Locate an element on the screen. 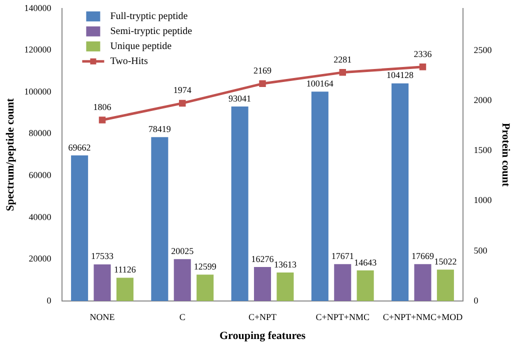 This screenshot has width=520, height=347. y-tick-label: 0 is located at coordinates (49, 300).